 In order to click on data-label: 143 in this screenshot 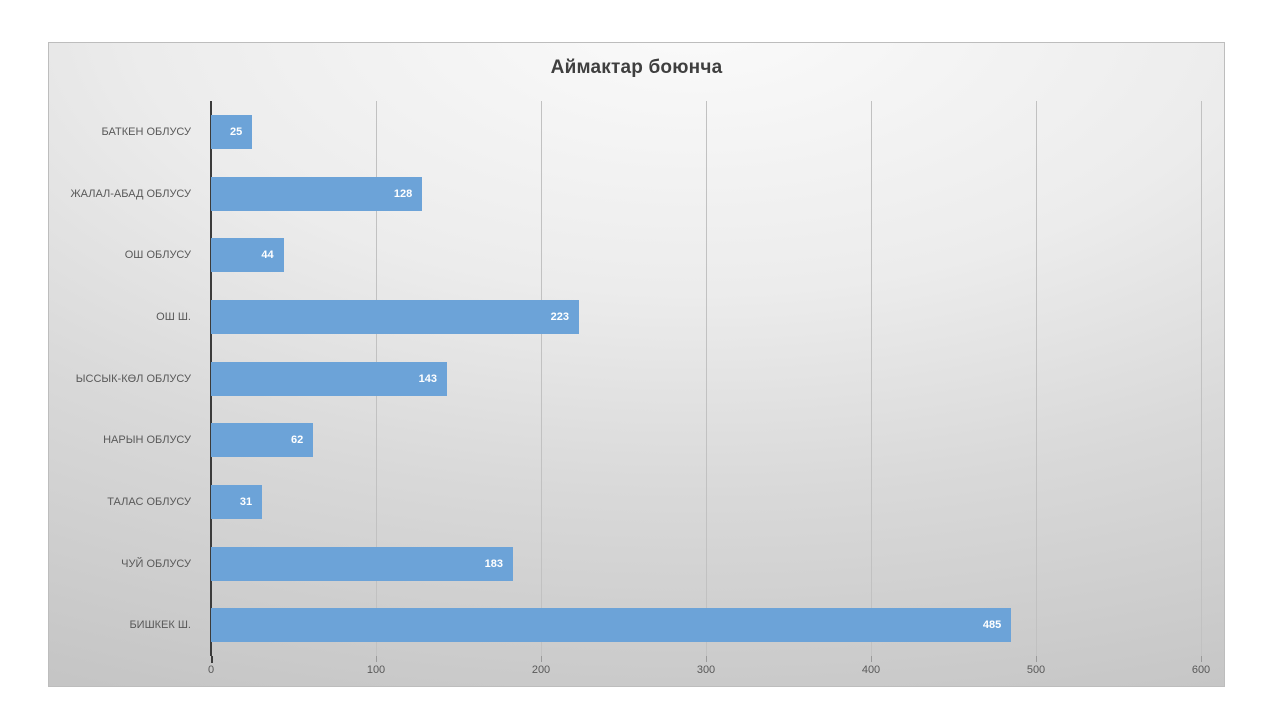, I will do `click(427, 378)`.